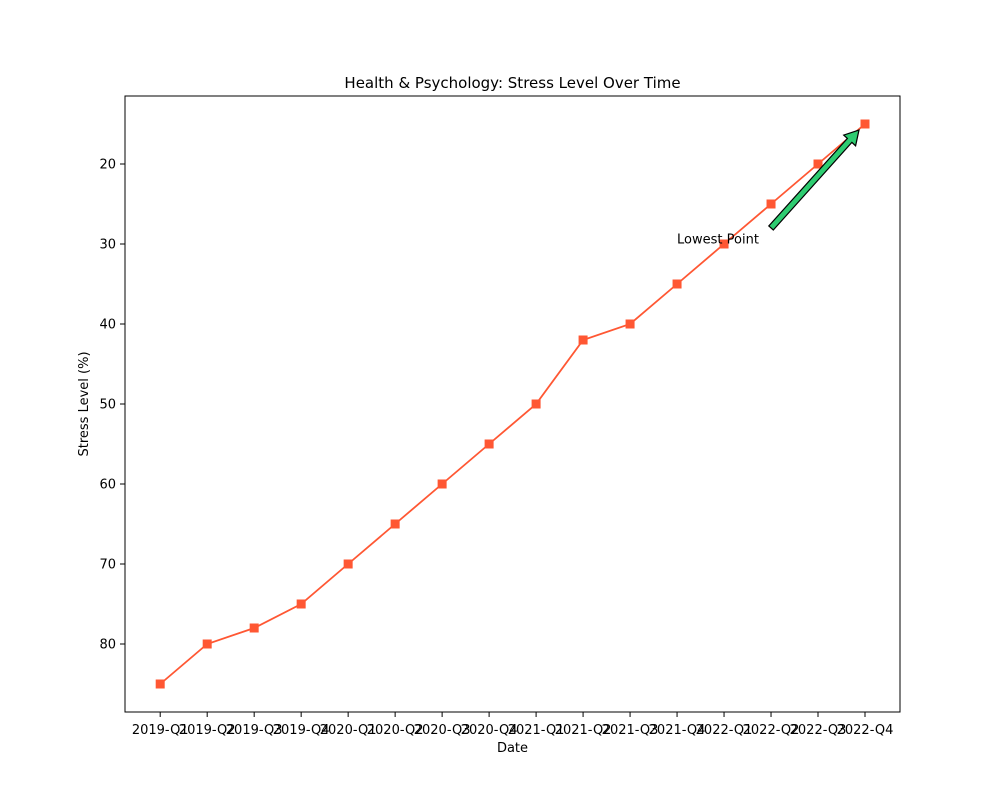 The image size is (1000, 800). What do you see at coordinates (160, 730) in the screenshot?
I see `x-tick-label: 2019-Q1` at bounding box center [160, 730].